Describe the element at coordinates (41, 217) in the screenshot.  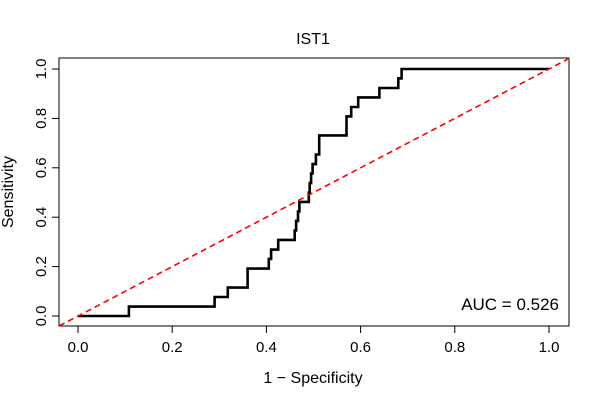
I see `y-tick-label: 0.4` at that location.